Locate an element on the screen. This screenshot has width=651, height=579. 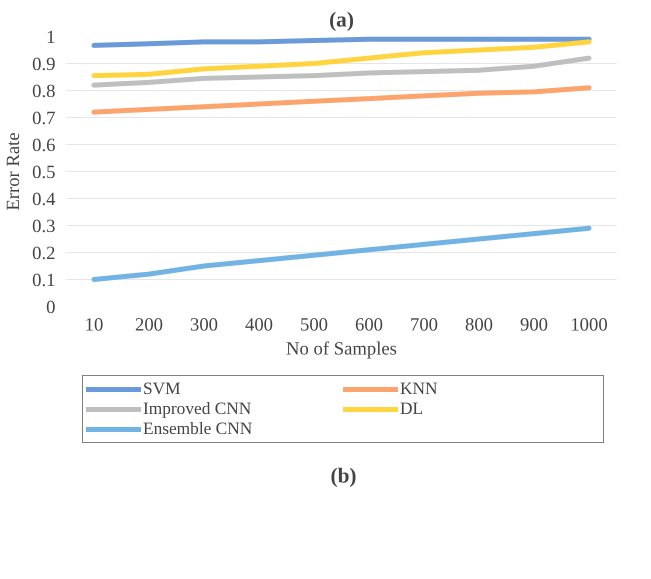
legend-label: Ensemble CNN is located at coordinates (198, 429).